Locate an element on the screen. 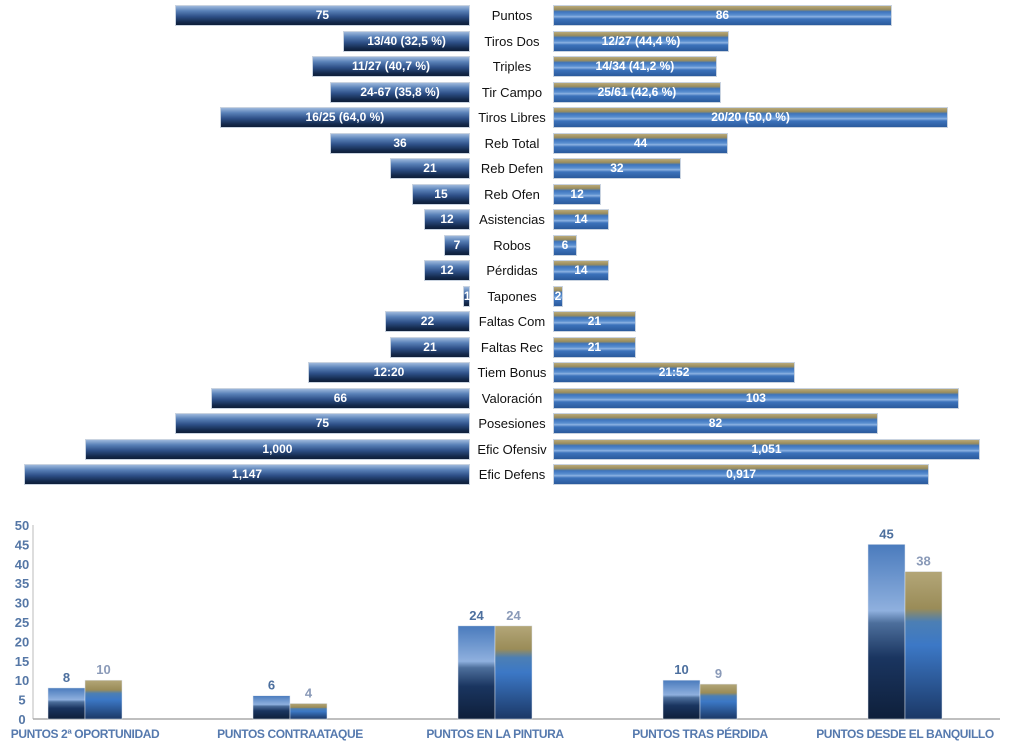 Image resolution: width=1024 pixels, height=754 pixels. right-team-bar: 0,917 is located at coordinates (741, 474).